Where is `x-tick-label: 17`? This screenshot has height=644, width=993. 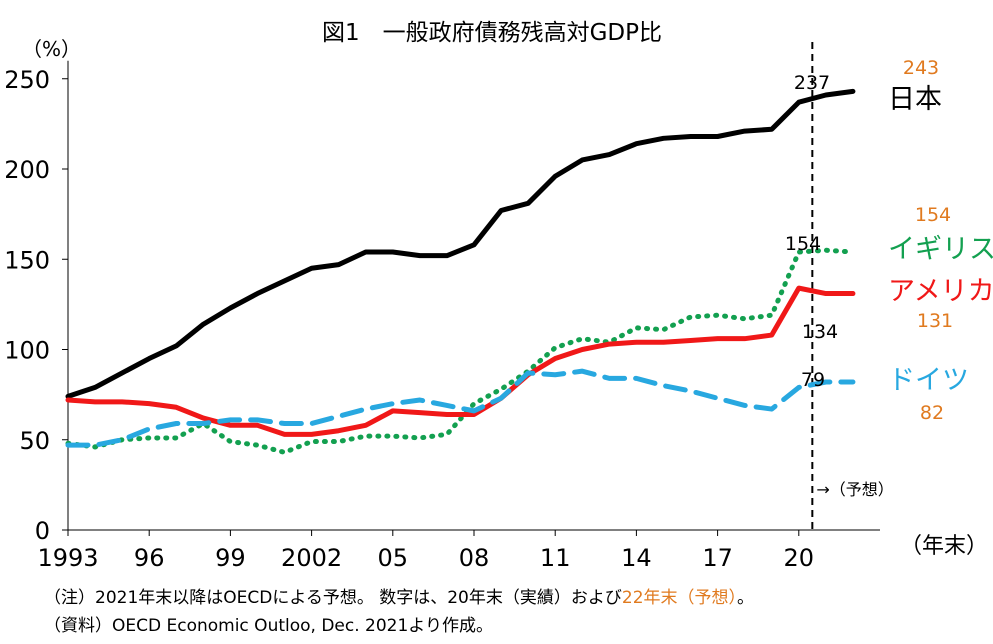
x-tick-label: 17 is located at coordinates (717, 558).